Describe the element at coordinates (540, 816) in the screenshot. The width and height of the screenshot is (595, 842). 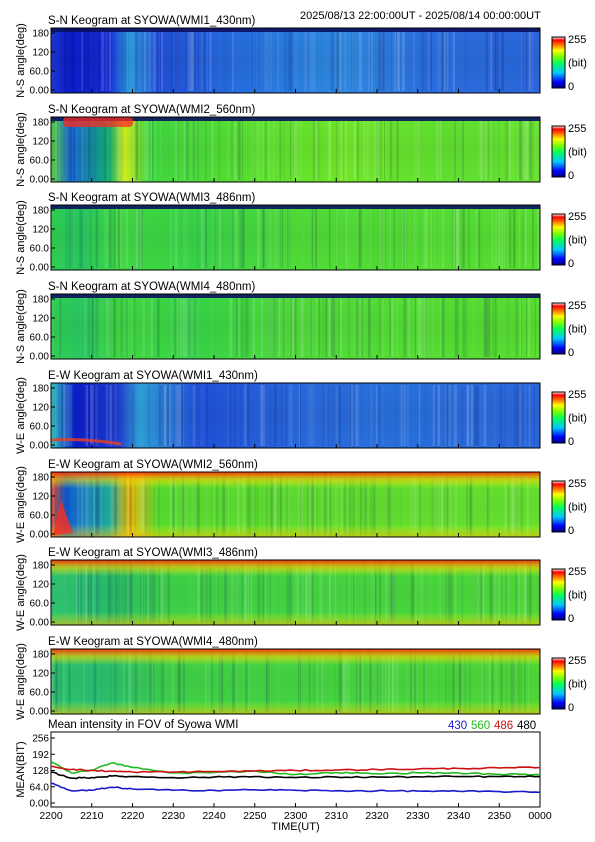
I see `x-tick-label: 0000` at that location.